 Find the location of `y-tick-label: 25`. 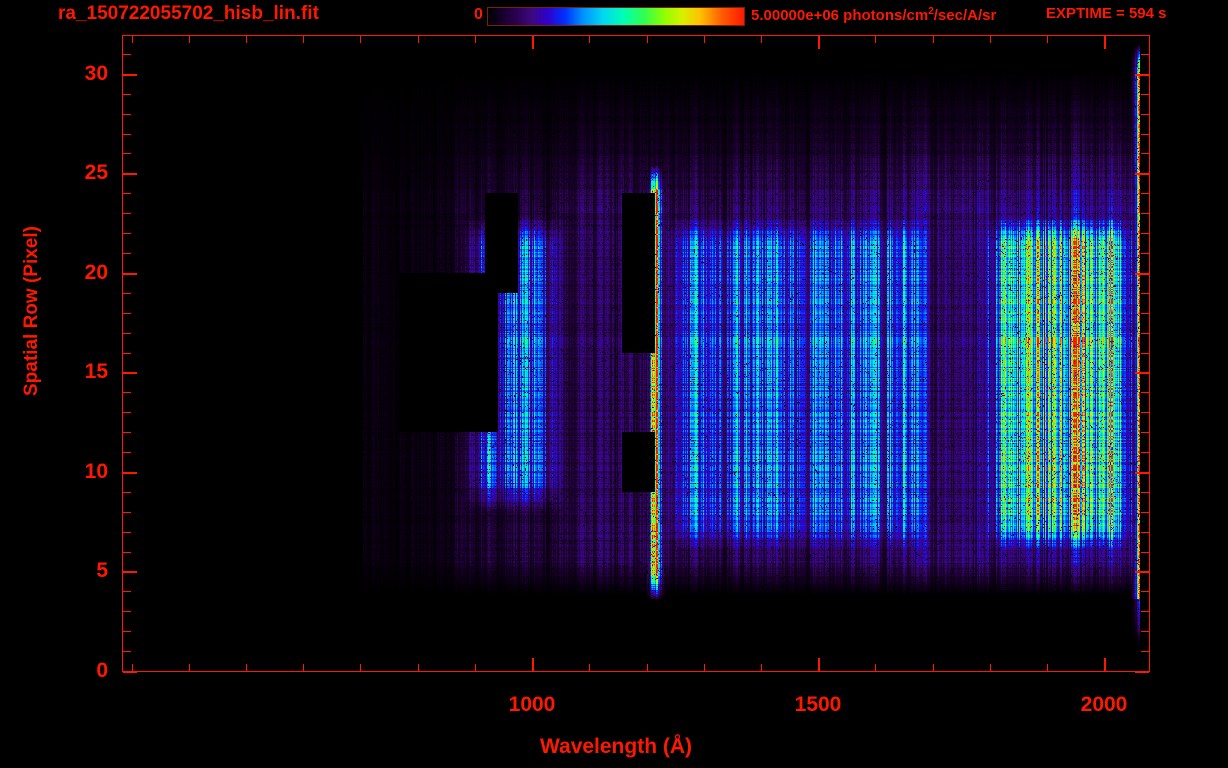

y-tick-label: 25 is located at coordinates (96, 172).